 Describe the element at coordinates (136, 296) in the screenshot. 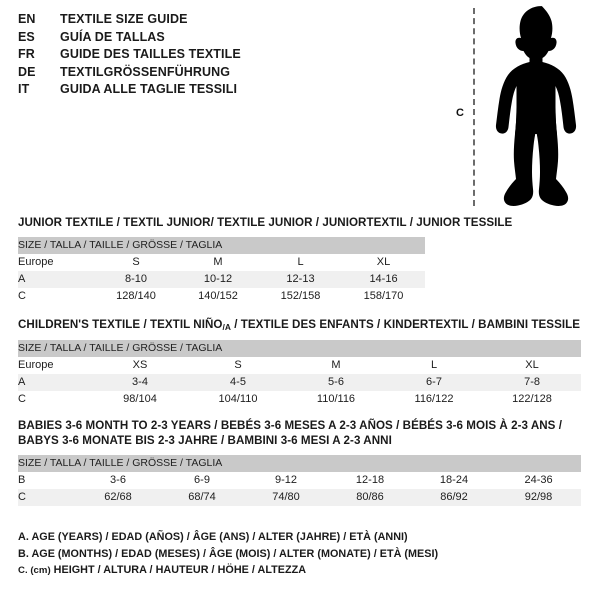

I see `cell-value: 128/140` at that location.